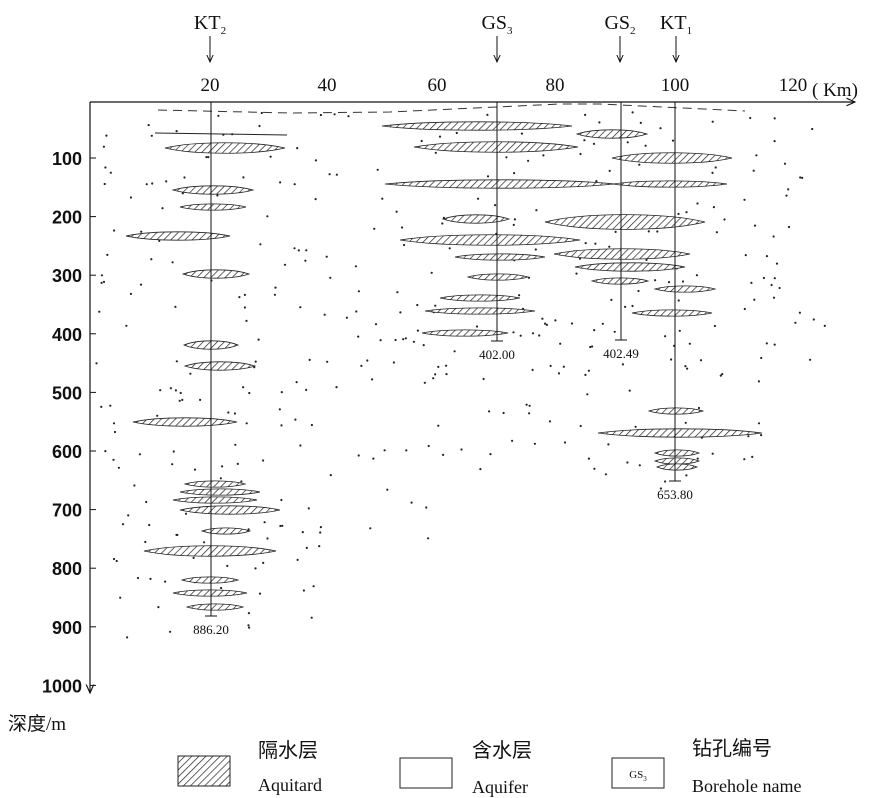 This screenshot has height=798, width=873. I want to click on legend-en: Aquifer, so click(500, 787).